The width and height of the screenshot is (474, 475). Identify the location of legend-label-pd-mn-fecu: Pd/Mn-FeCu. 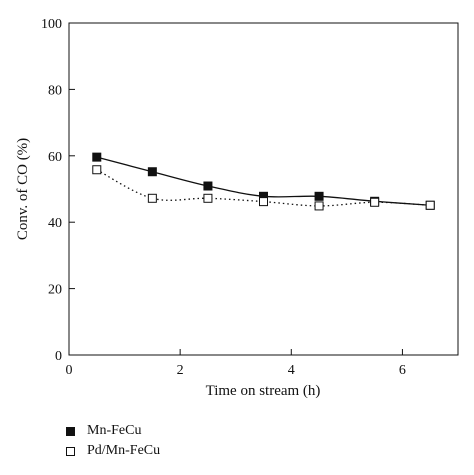
(124, 450).